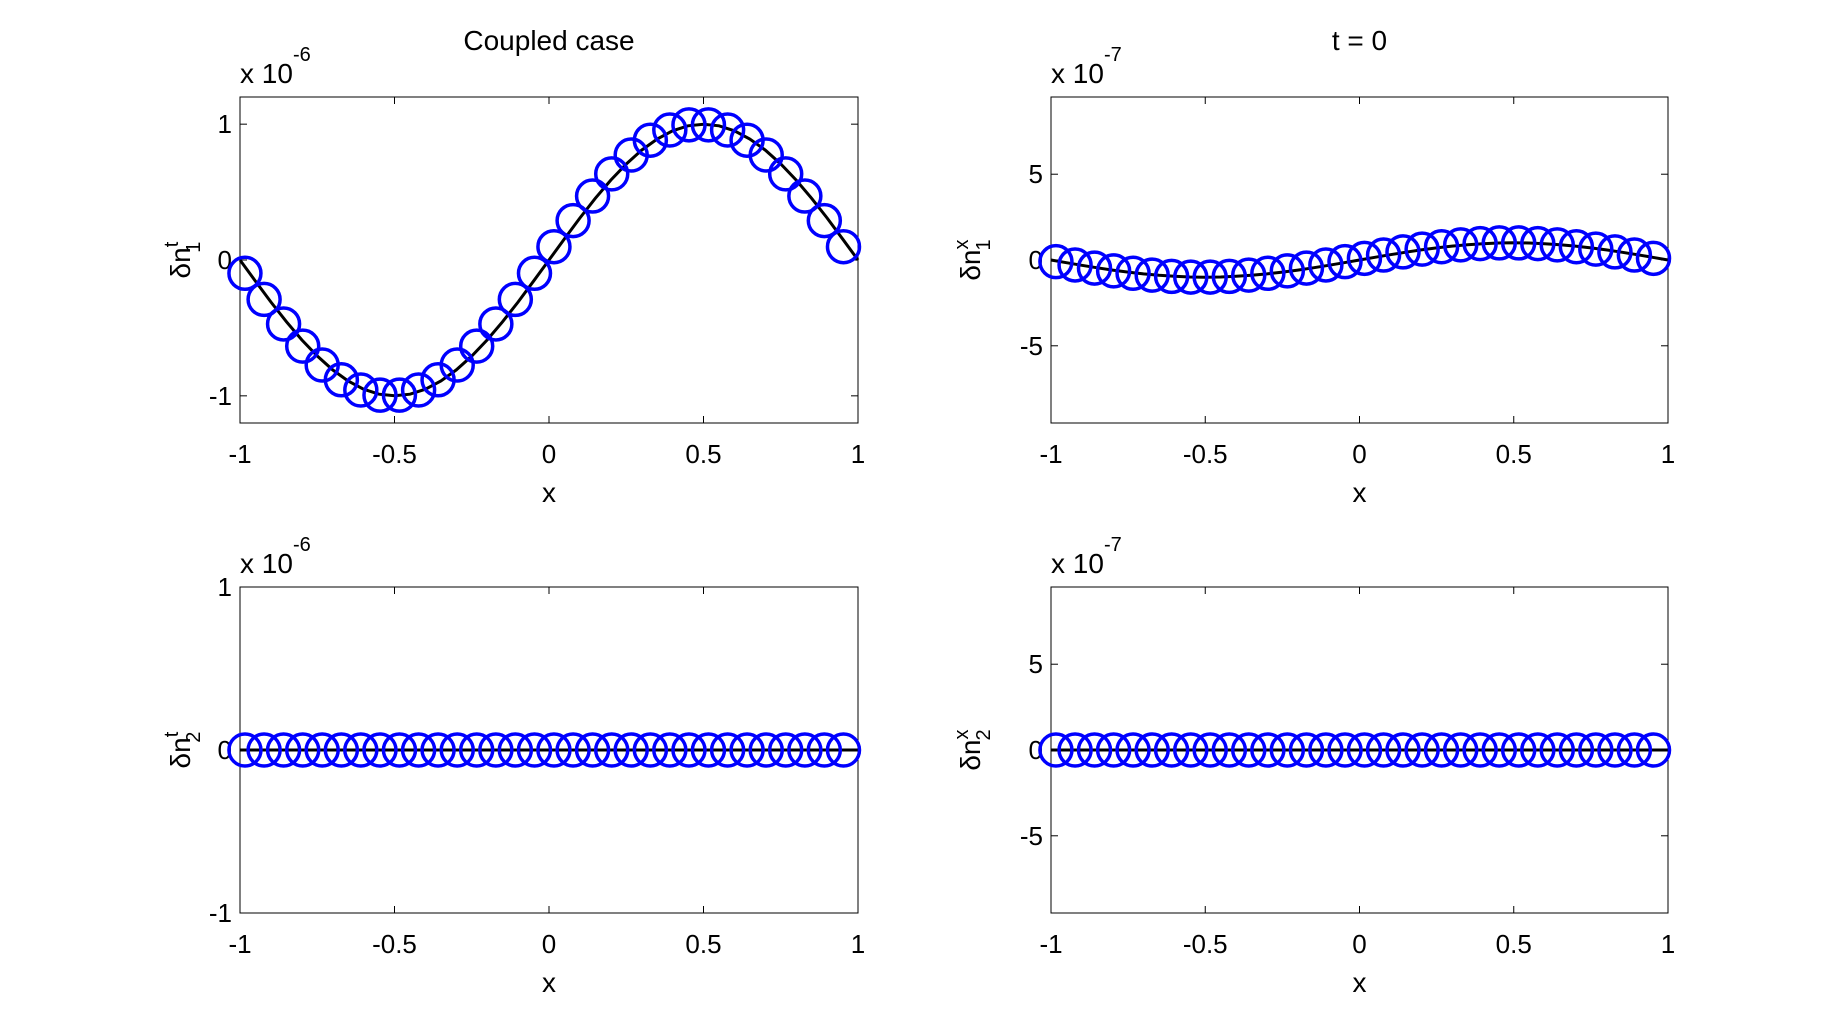  What do you see at coordinates (220, 396) in the screenshot?
I see `y-tick-label: -1` at bounding box center [220, 396].